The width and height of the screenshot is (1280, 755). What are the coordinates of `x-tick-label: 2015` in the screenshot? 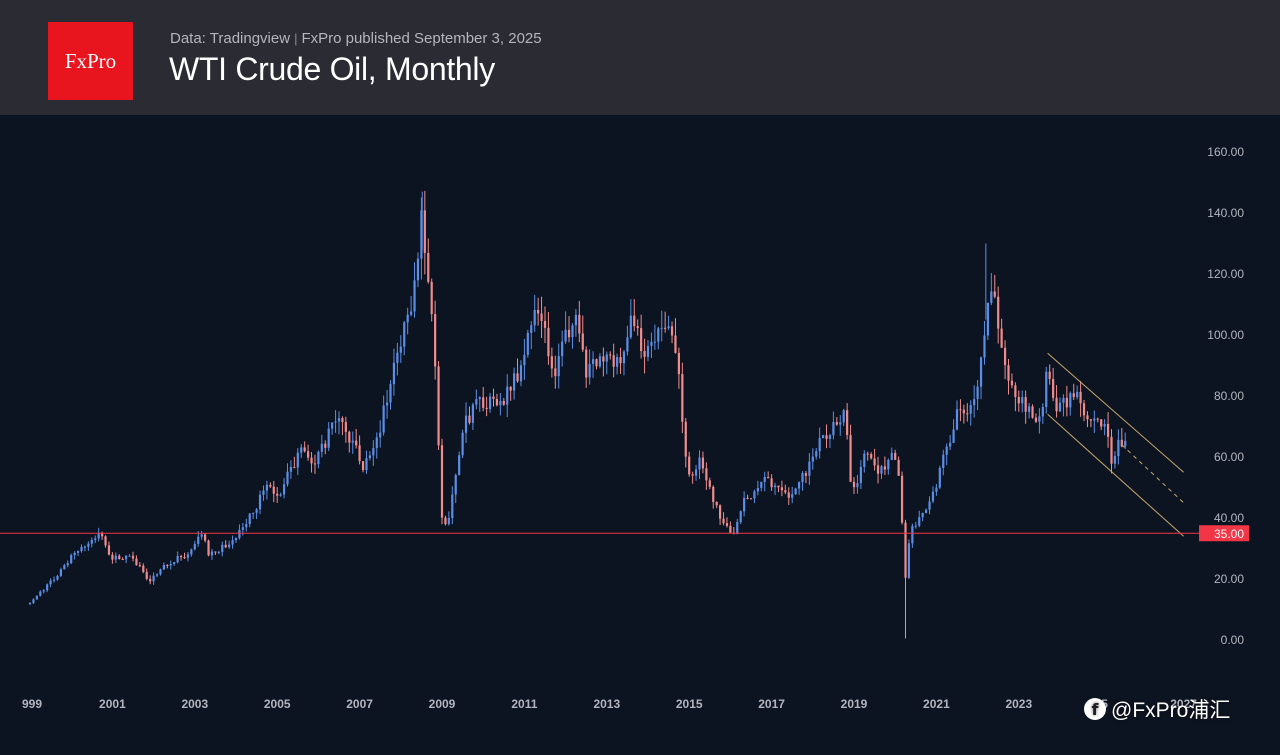 It's located at (689, 704).